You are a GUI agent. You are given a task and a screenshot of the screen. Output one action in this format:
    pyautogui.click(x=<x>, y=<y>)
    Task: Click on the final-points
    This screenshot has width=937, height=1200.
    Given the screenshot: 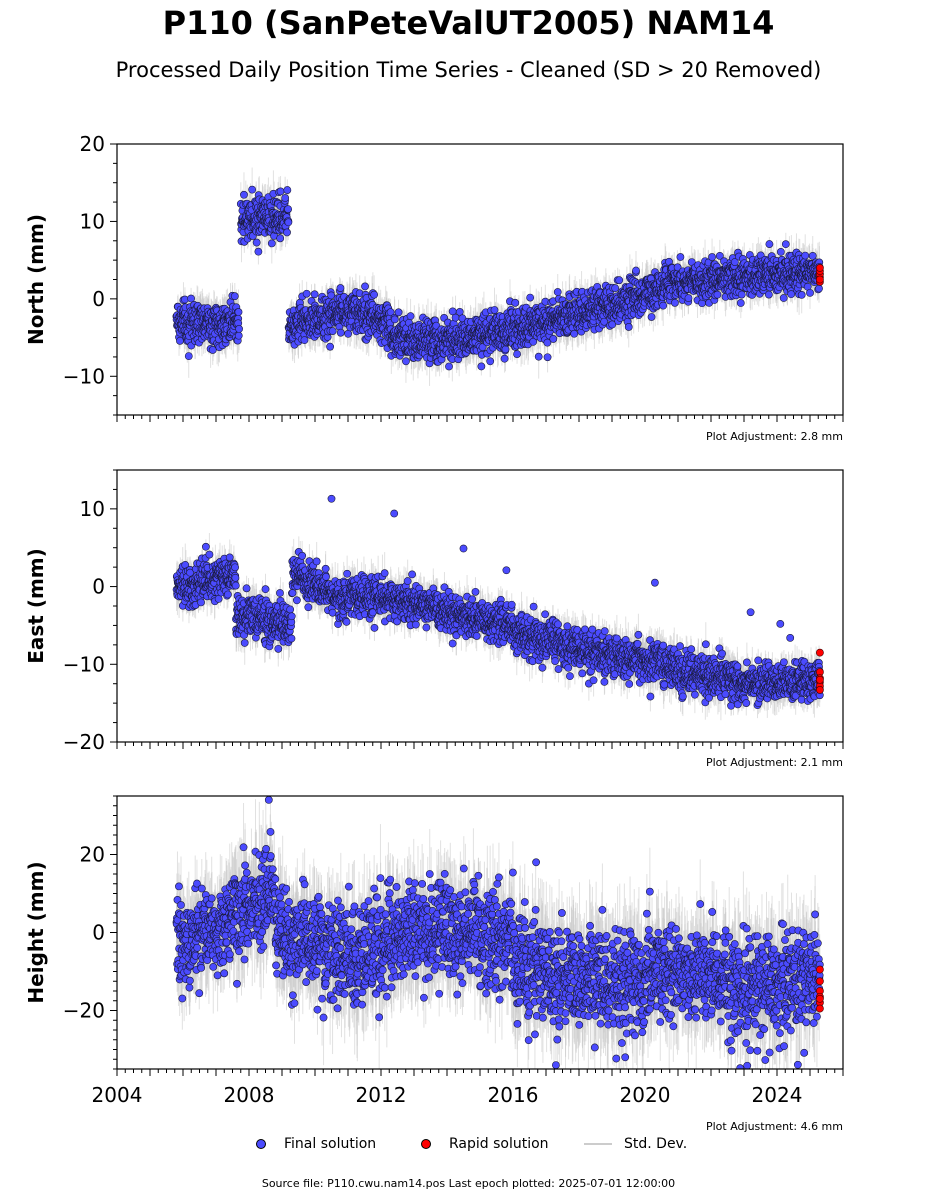 What is the action you would take?
    pyautogui.click(x=498, y=278)
    